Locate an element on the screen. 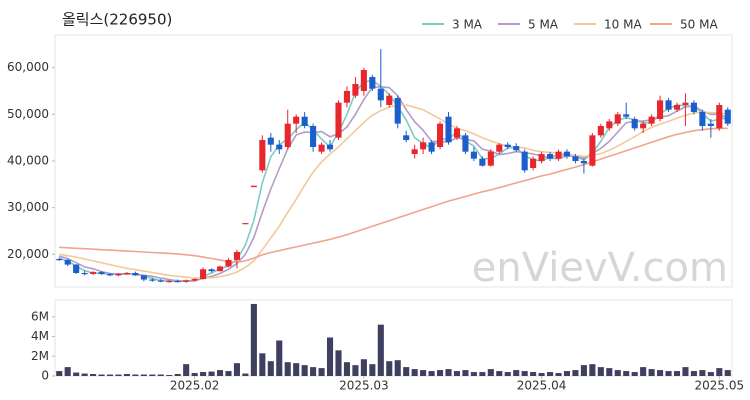 The image size is (750, 400). y-tick-label: 60,000 is located at coordinates (28, 67).